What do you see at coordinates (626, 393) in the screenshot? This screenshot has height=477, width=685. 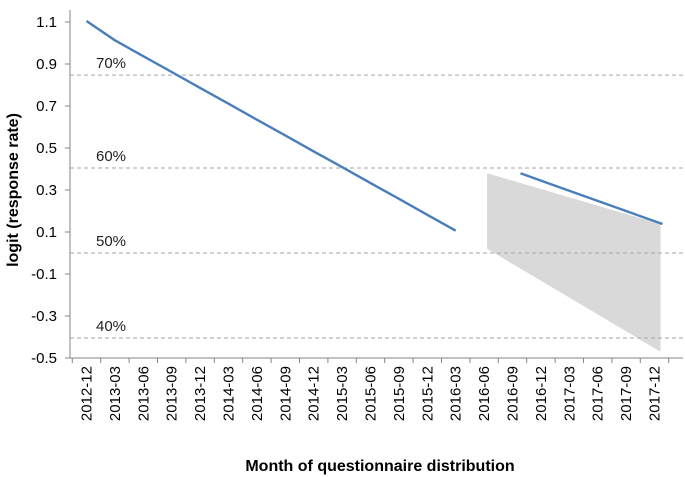 I see `x-tick-label: 2017-09` at bounding box center [626, 393].